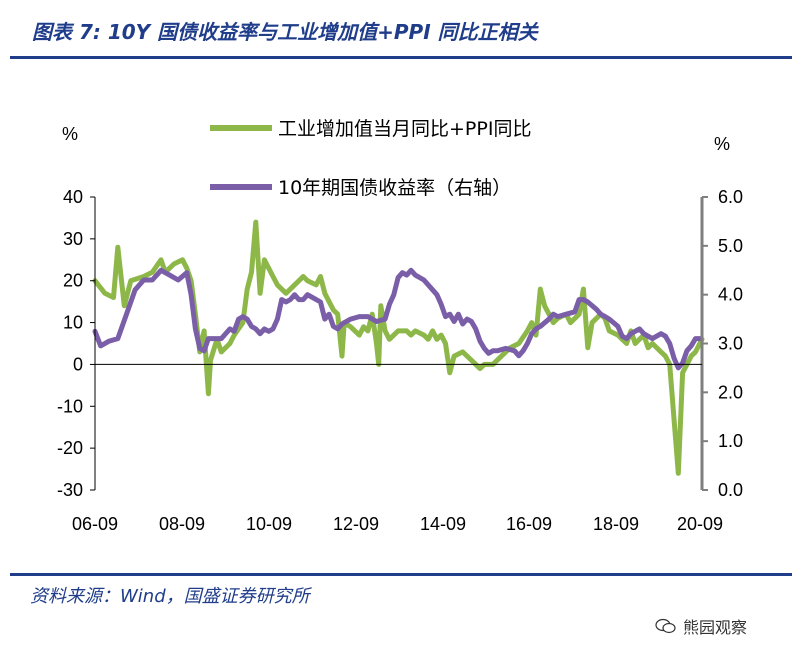 Image resolution: width=802 pixels, height=659 pixels. What do you see at coordinates (70, 134) in the screenshot?
I see `left-unit-label: %` at bounding box center [70, 134].